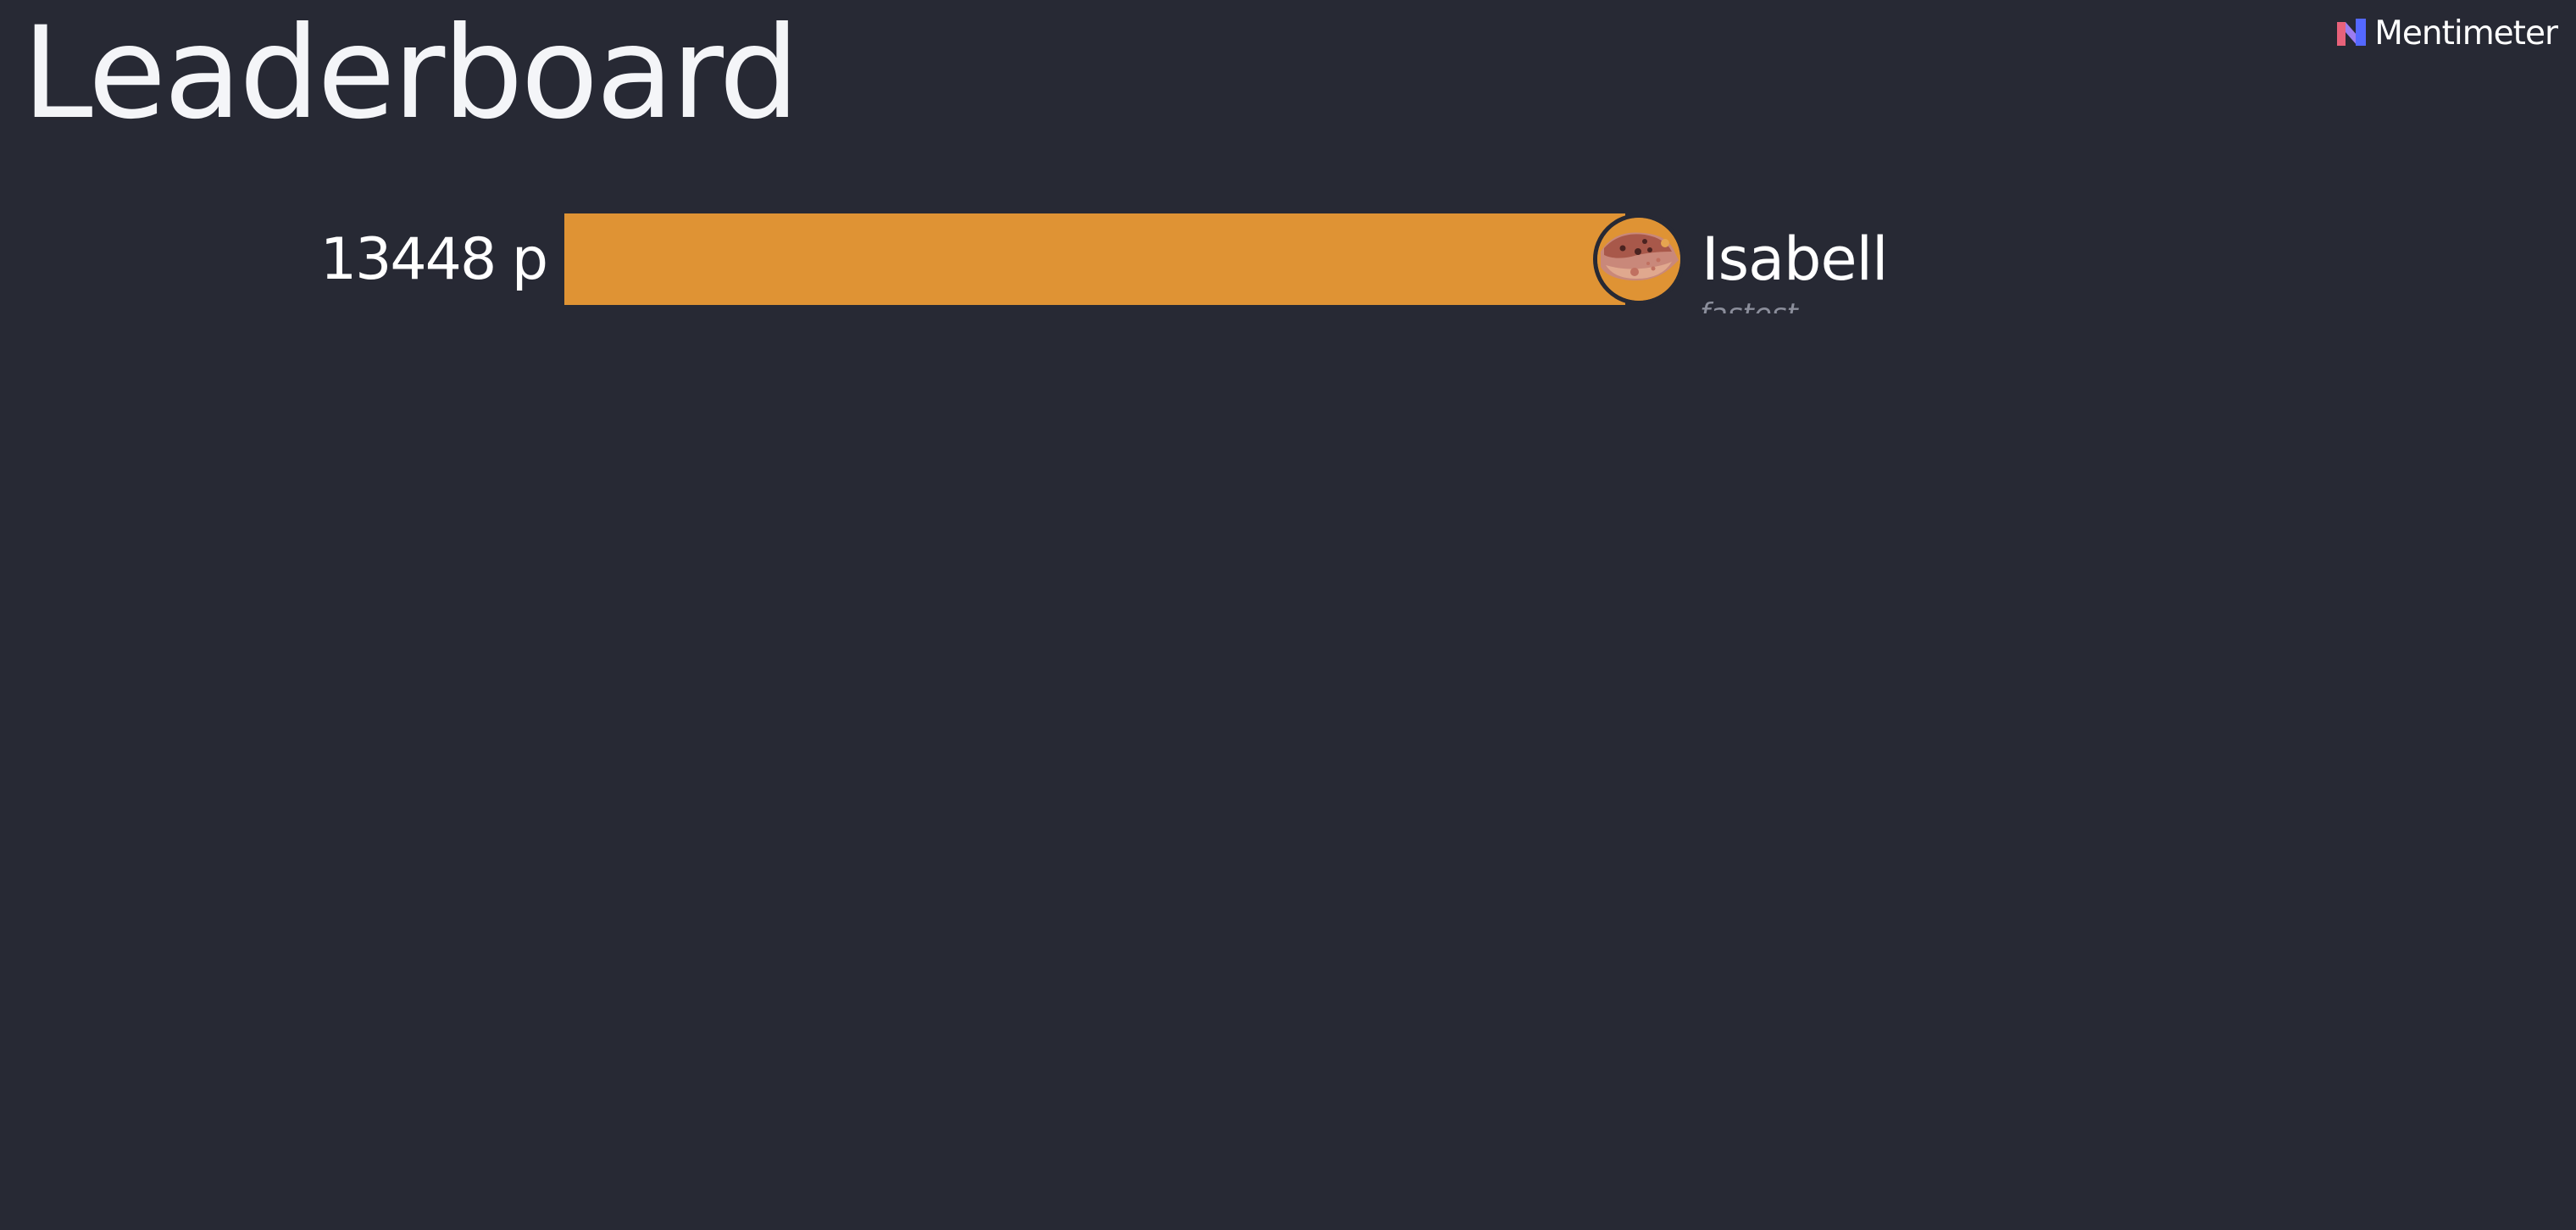 The width and height of the screenshot is (2576, 1230). I want to click on brand-name: Mentimeter, so click(2466, 33).